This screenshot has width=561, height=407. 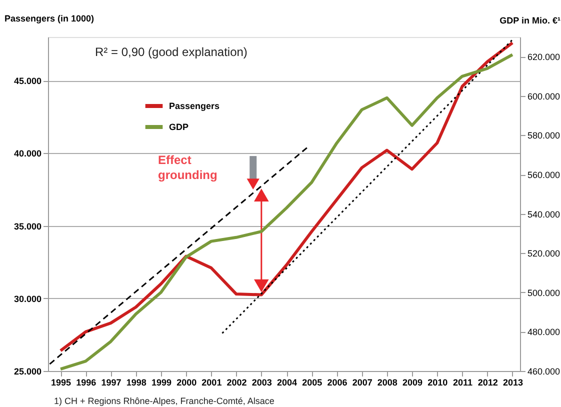 I want to click on x-tick-label: 2003, so click(x=262, y=383).